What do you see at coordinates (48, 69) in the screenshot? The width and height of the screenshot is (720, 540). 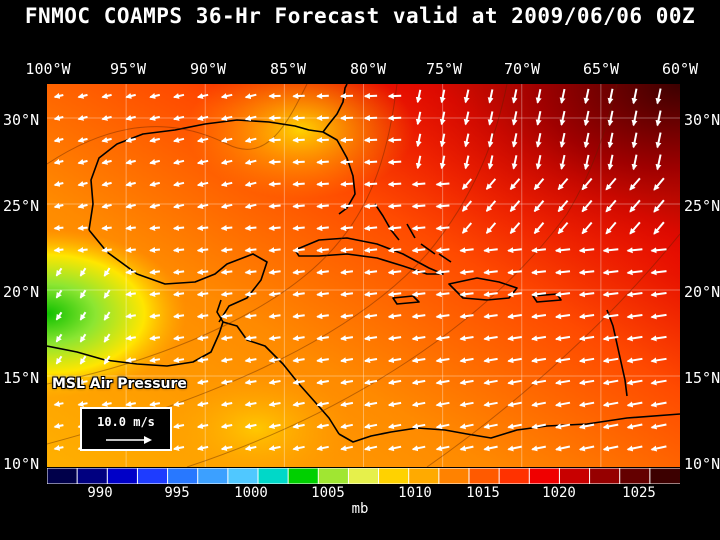 I see `lon-tick-label: 100°W` at bounding box center [48, 69].